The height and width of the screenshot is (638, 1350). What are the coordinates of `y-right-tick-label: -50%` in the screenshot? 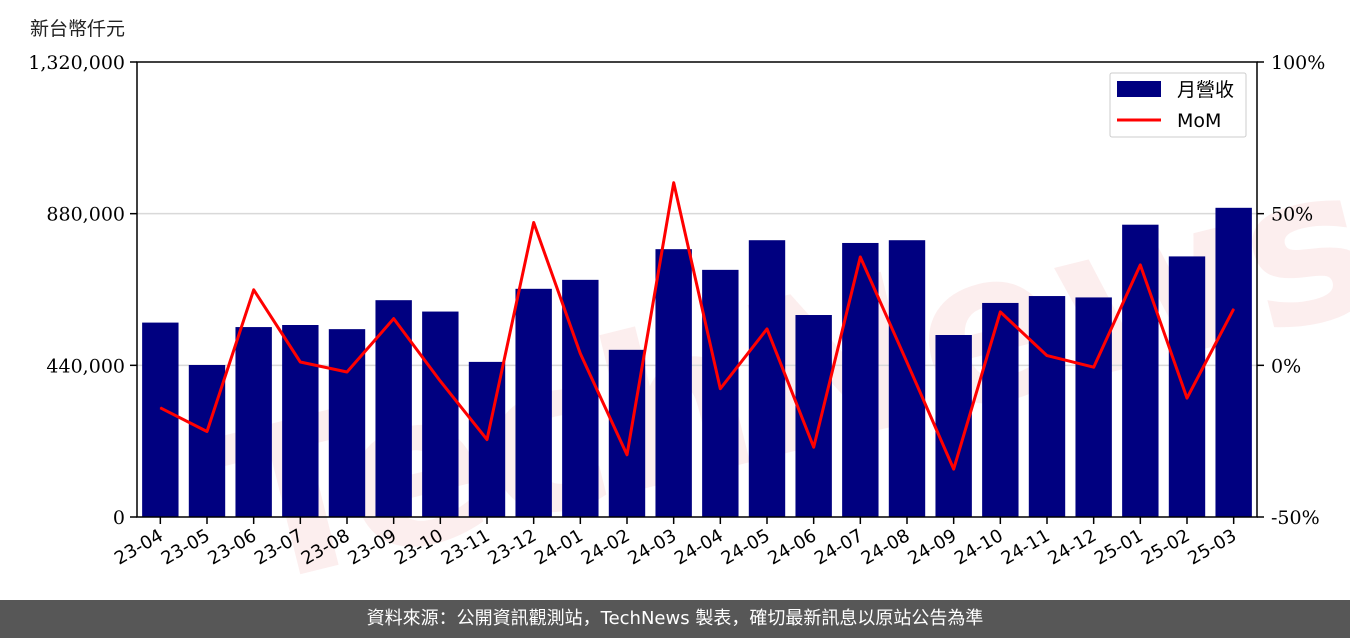 It's located at (1295, 518).